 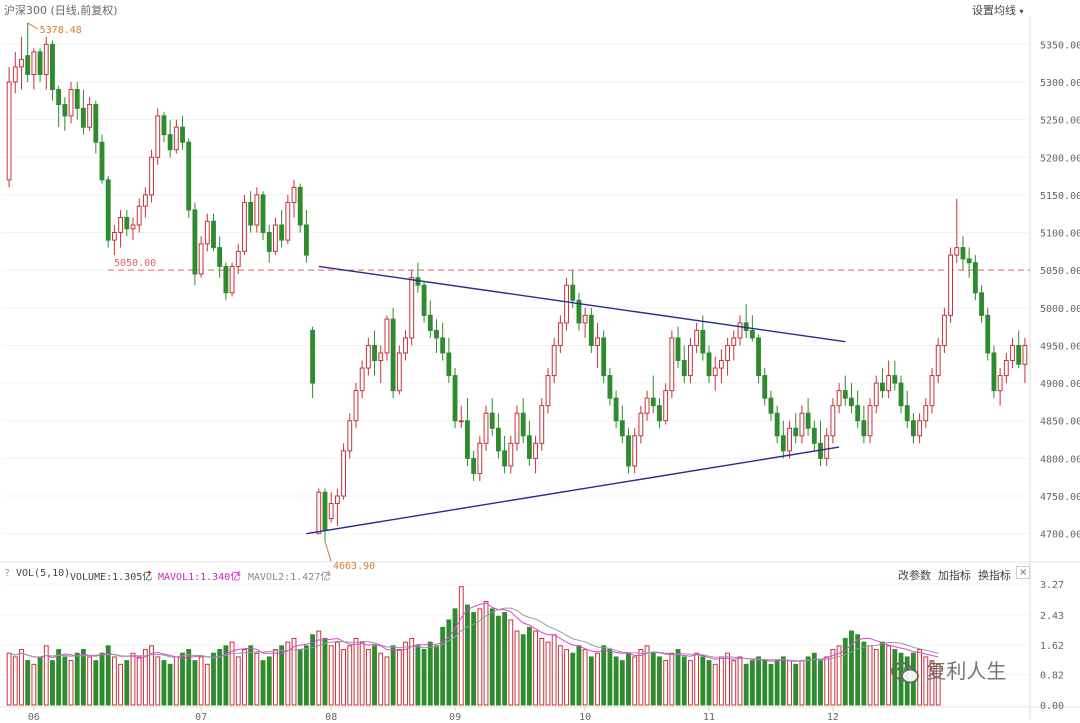 What do you see at coordinates (1023, 572) in the screenshot?
I see `close-icon: ×` at bounding box center [1023, 572].